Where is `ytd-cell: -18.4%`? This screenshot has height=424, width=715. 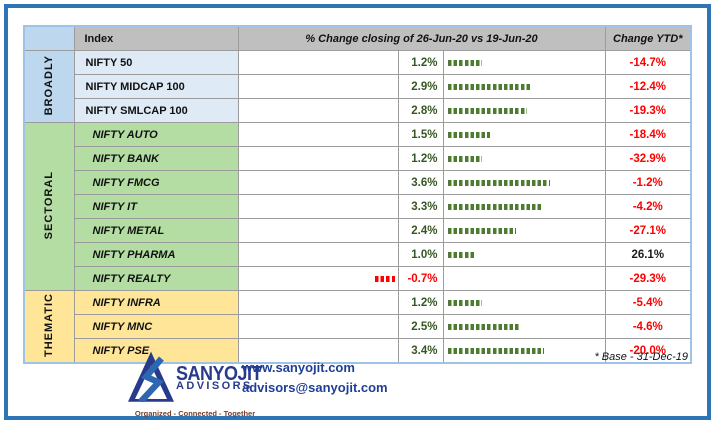 ytd-cell: -18.4% is located at coordinates (648, 134).